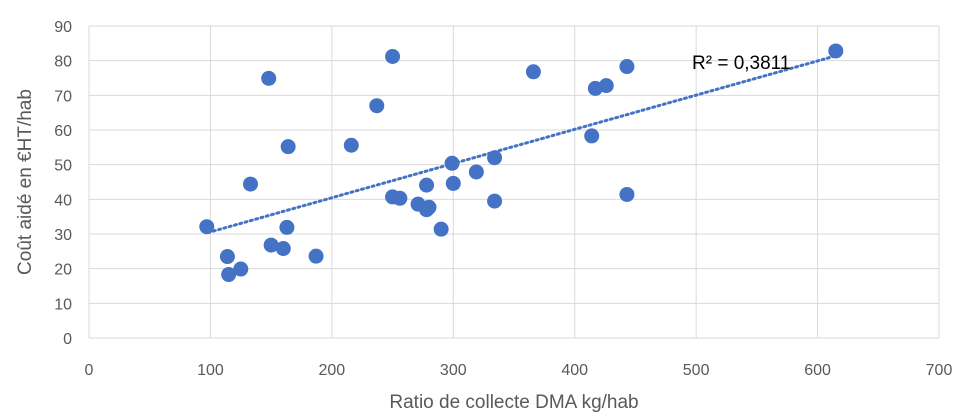 Image resolution: width=963 pixels, height=419 pixels. I want to click on x-tick-label: 600, so click(817, 370).